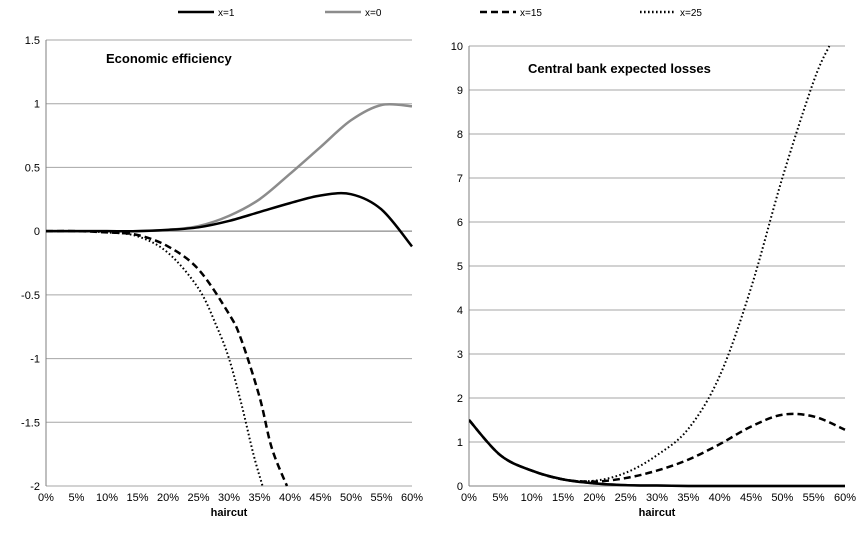  What do you see at coordinates (440, 13) in the screenshot?
I see `legend: x=1 x=0 x=15 x=25` at bounding box center [440, 13].